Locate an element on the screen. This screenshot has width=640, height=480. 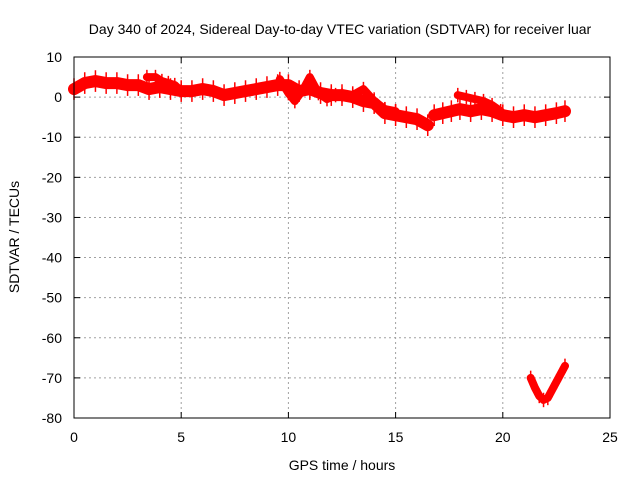
series-secondary-trace-near-4h is located at coordinates (164, 84).